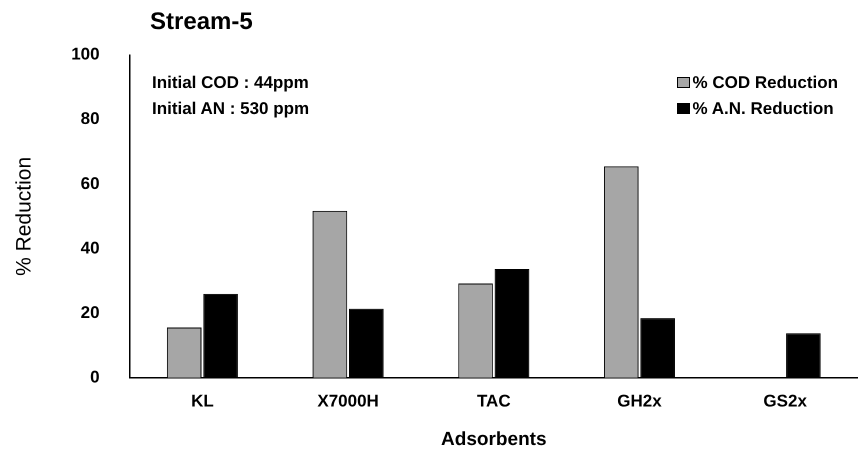  Describe the element at coordinates (202, 401) in the screenshot. I see `x-tick-label: KL` at that location.